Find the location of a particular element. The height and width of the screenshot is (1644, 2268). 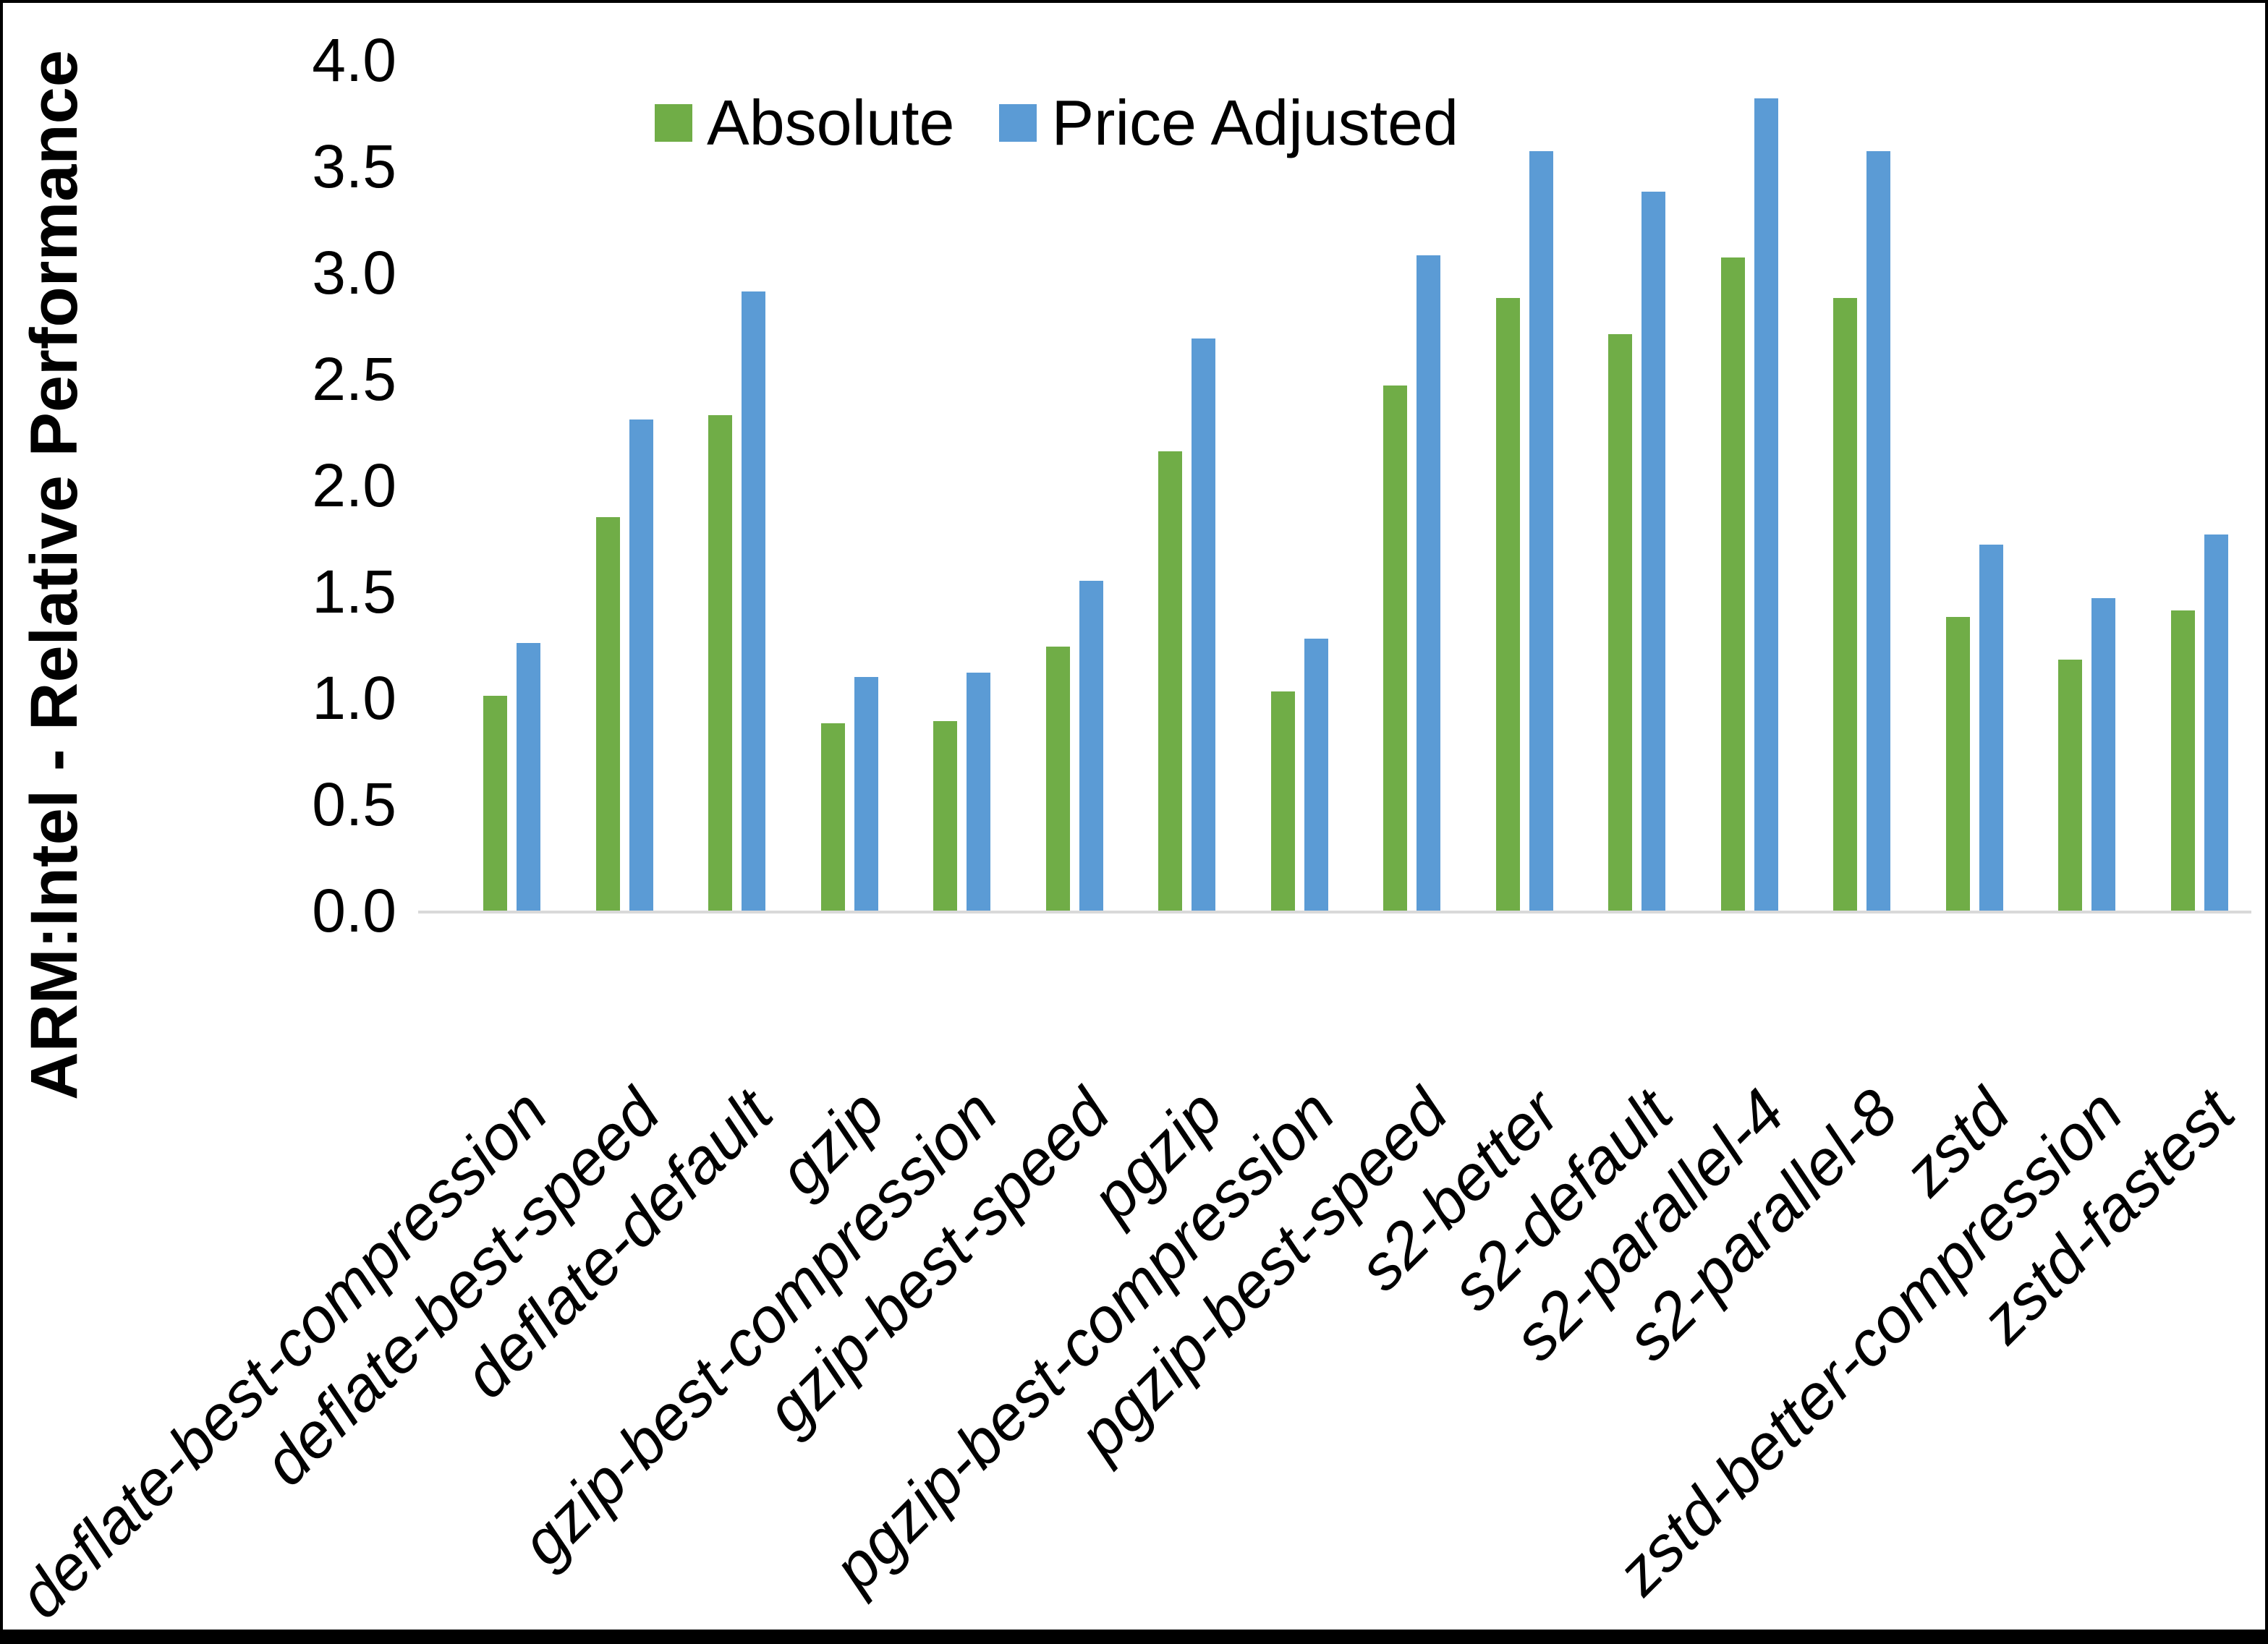

frame-border-left is located at coordinates (1, 822).